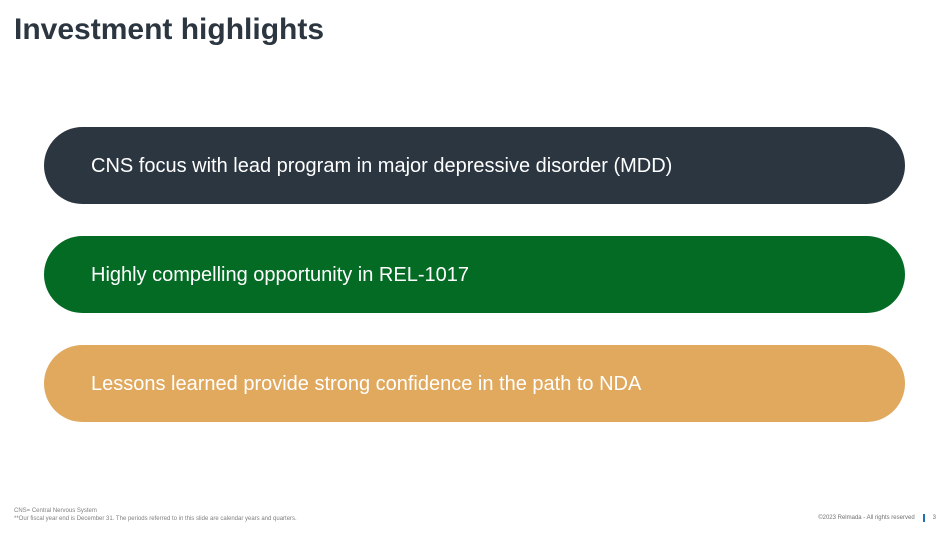 The height and width of the screenshot is (534, 950). Describe the element at coordinates (934, 518) in the screenshot. I see `page-number: 3` at that location.